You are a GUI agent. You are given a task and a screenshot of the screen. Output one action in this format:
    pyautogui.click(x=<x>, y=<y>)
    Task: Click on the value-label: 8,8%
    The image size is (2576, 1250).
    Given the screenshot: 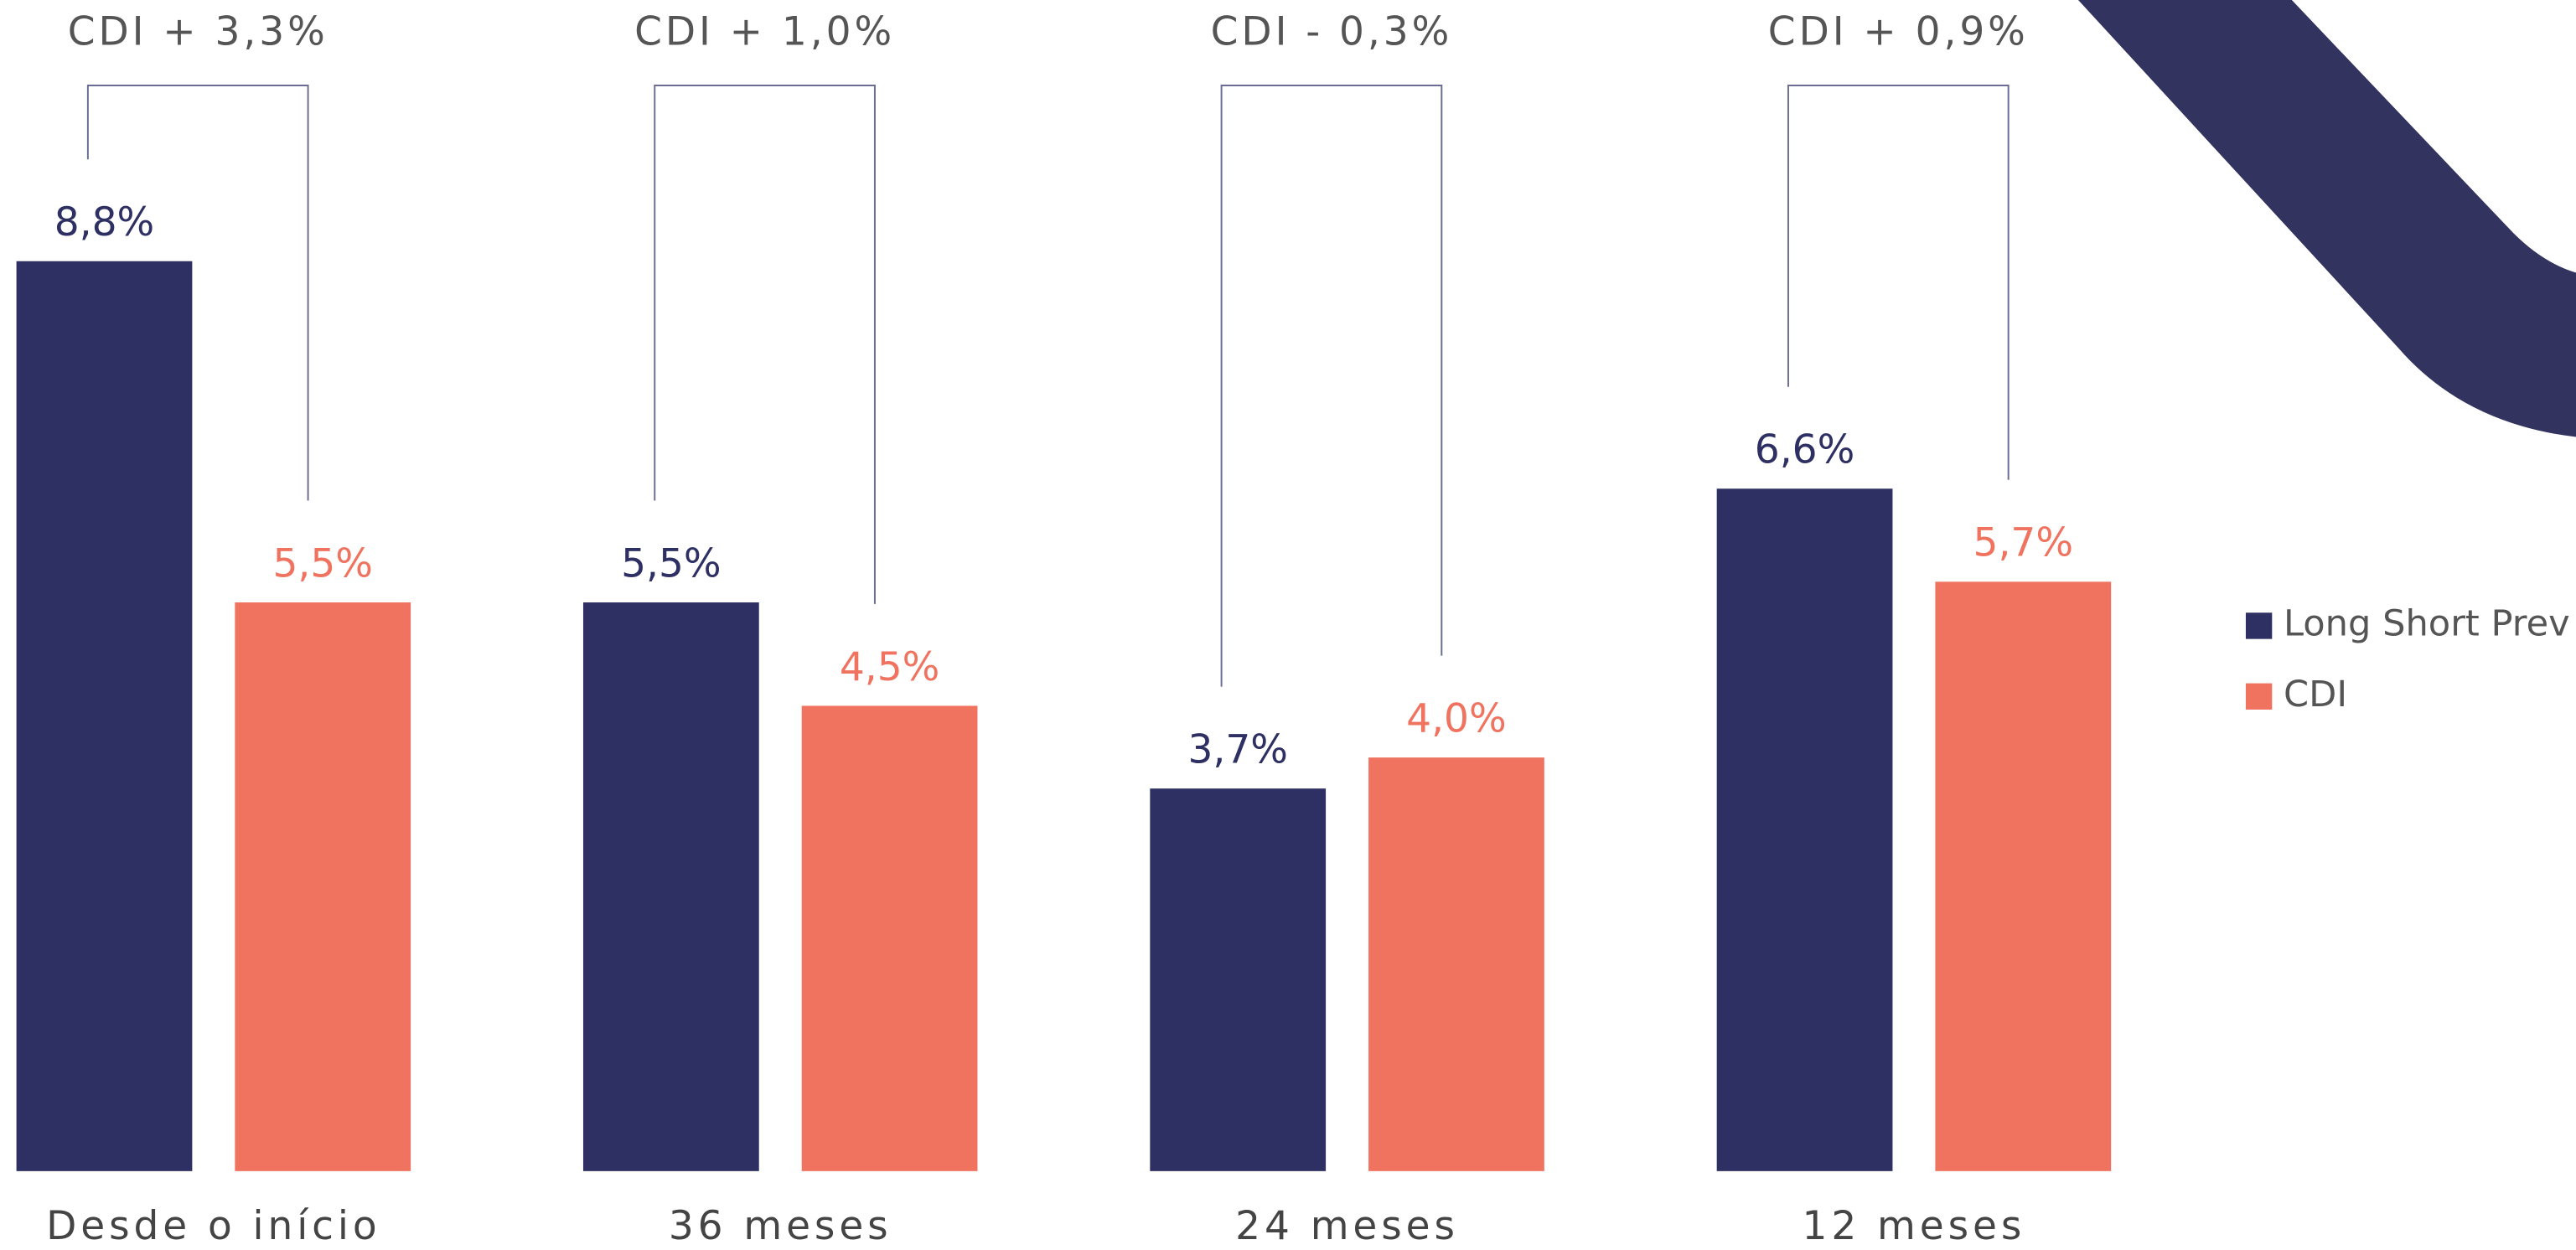 What is the action you would take?
    pyautogui.click(x=104, y=222)
    